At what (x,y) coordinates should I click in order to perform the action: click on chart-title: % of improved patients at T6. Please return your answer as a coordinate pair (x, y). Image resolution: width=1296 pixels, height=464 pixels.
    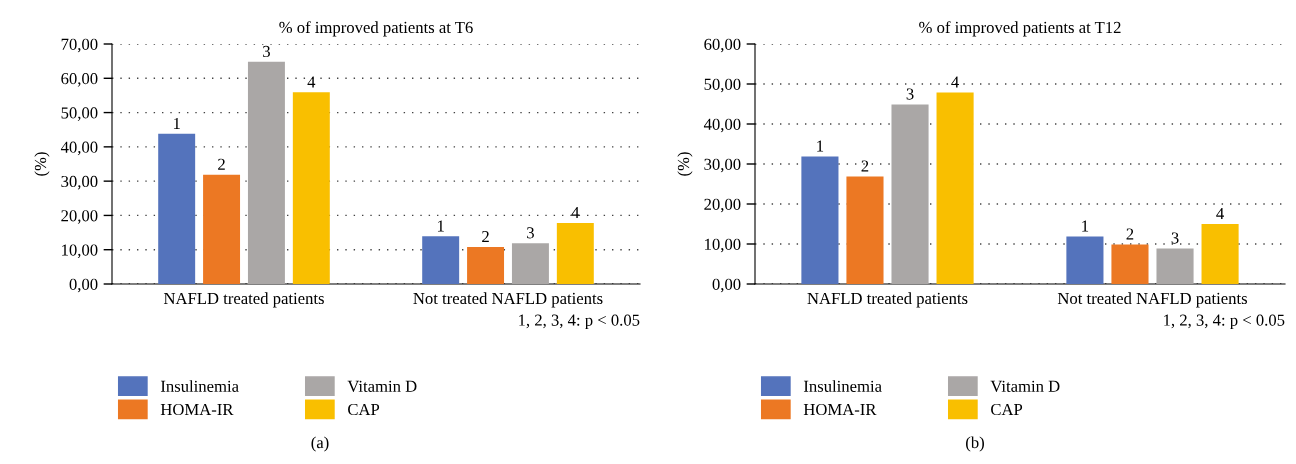
    Looking at the image, I should click on (376, 29).